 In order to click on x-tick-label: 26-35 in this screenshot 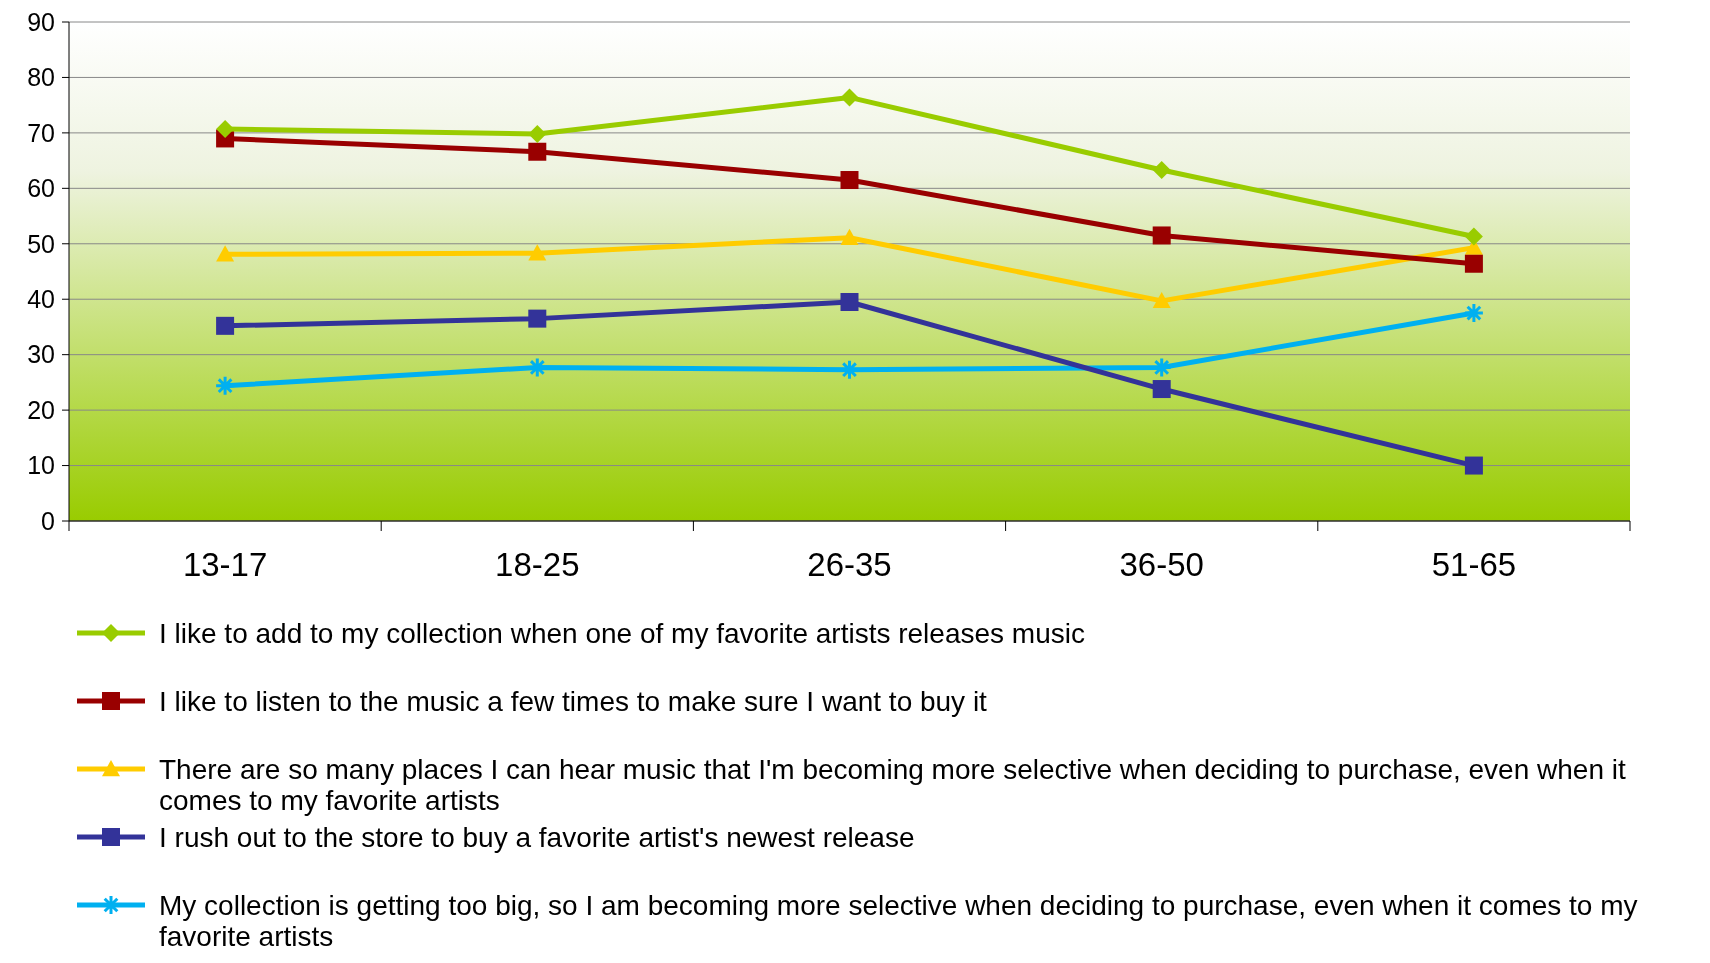, I will do `click(849, 564)`.